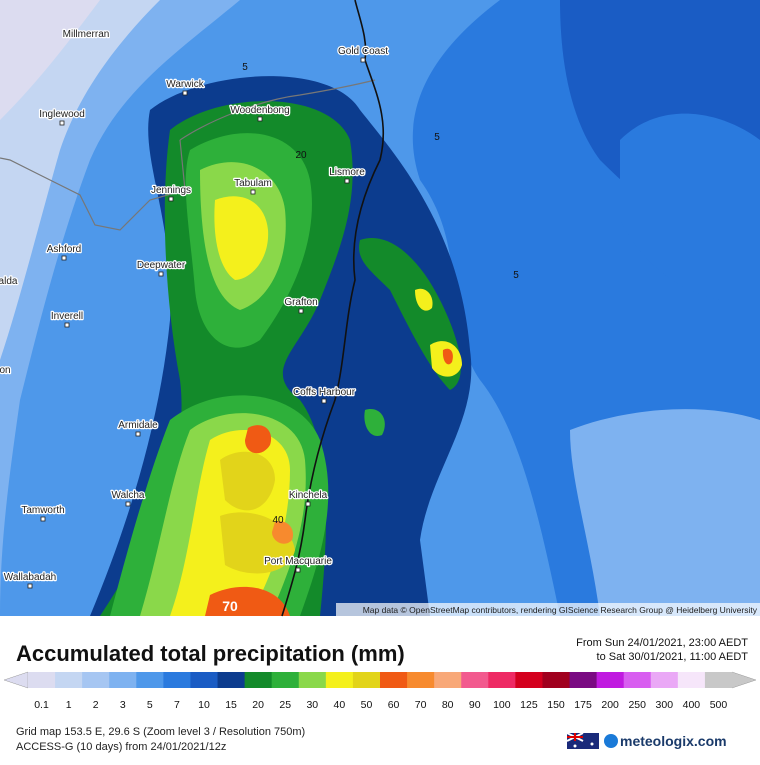 Image resolution: width=760 pixels, height=765 pixels. I want to click on scale-label: 125, so click(529, 705).